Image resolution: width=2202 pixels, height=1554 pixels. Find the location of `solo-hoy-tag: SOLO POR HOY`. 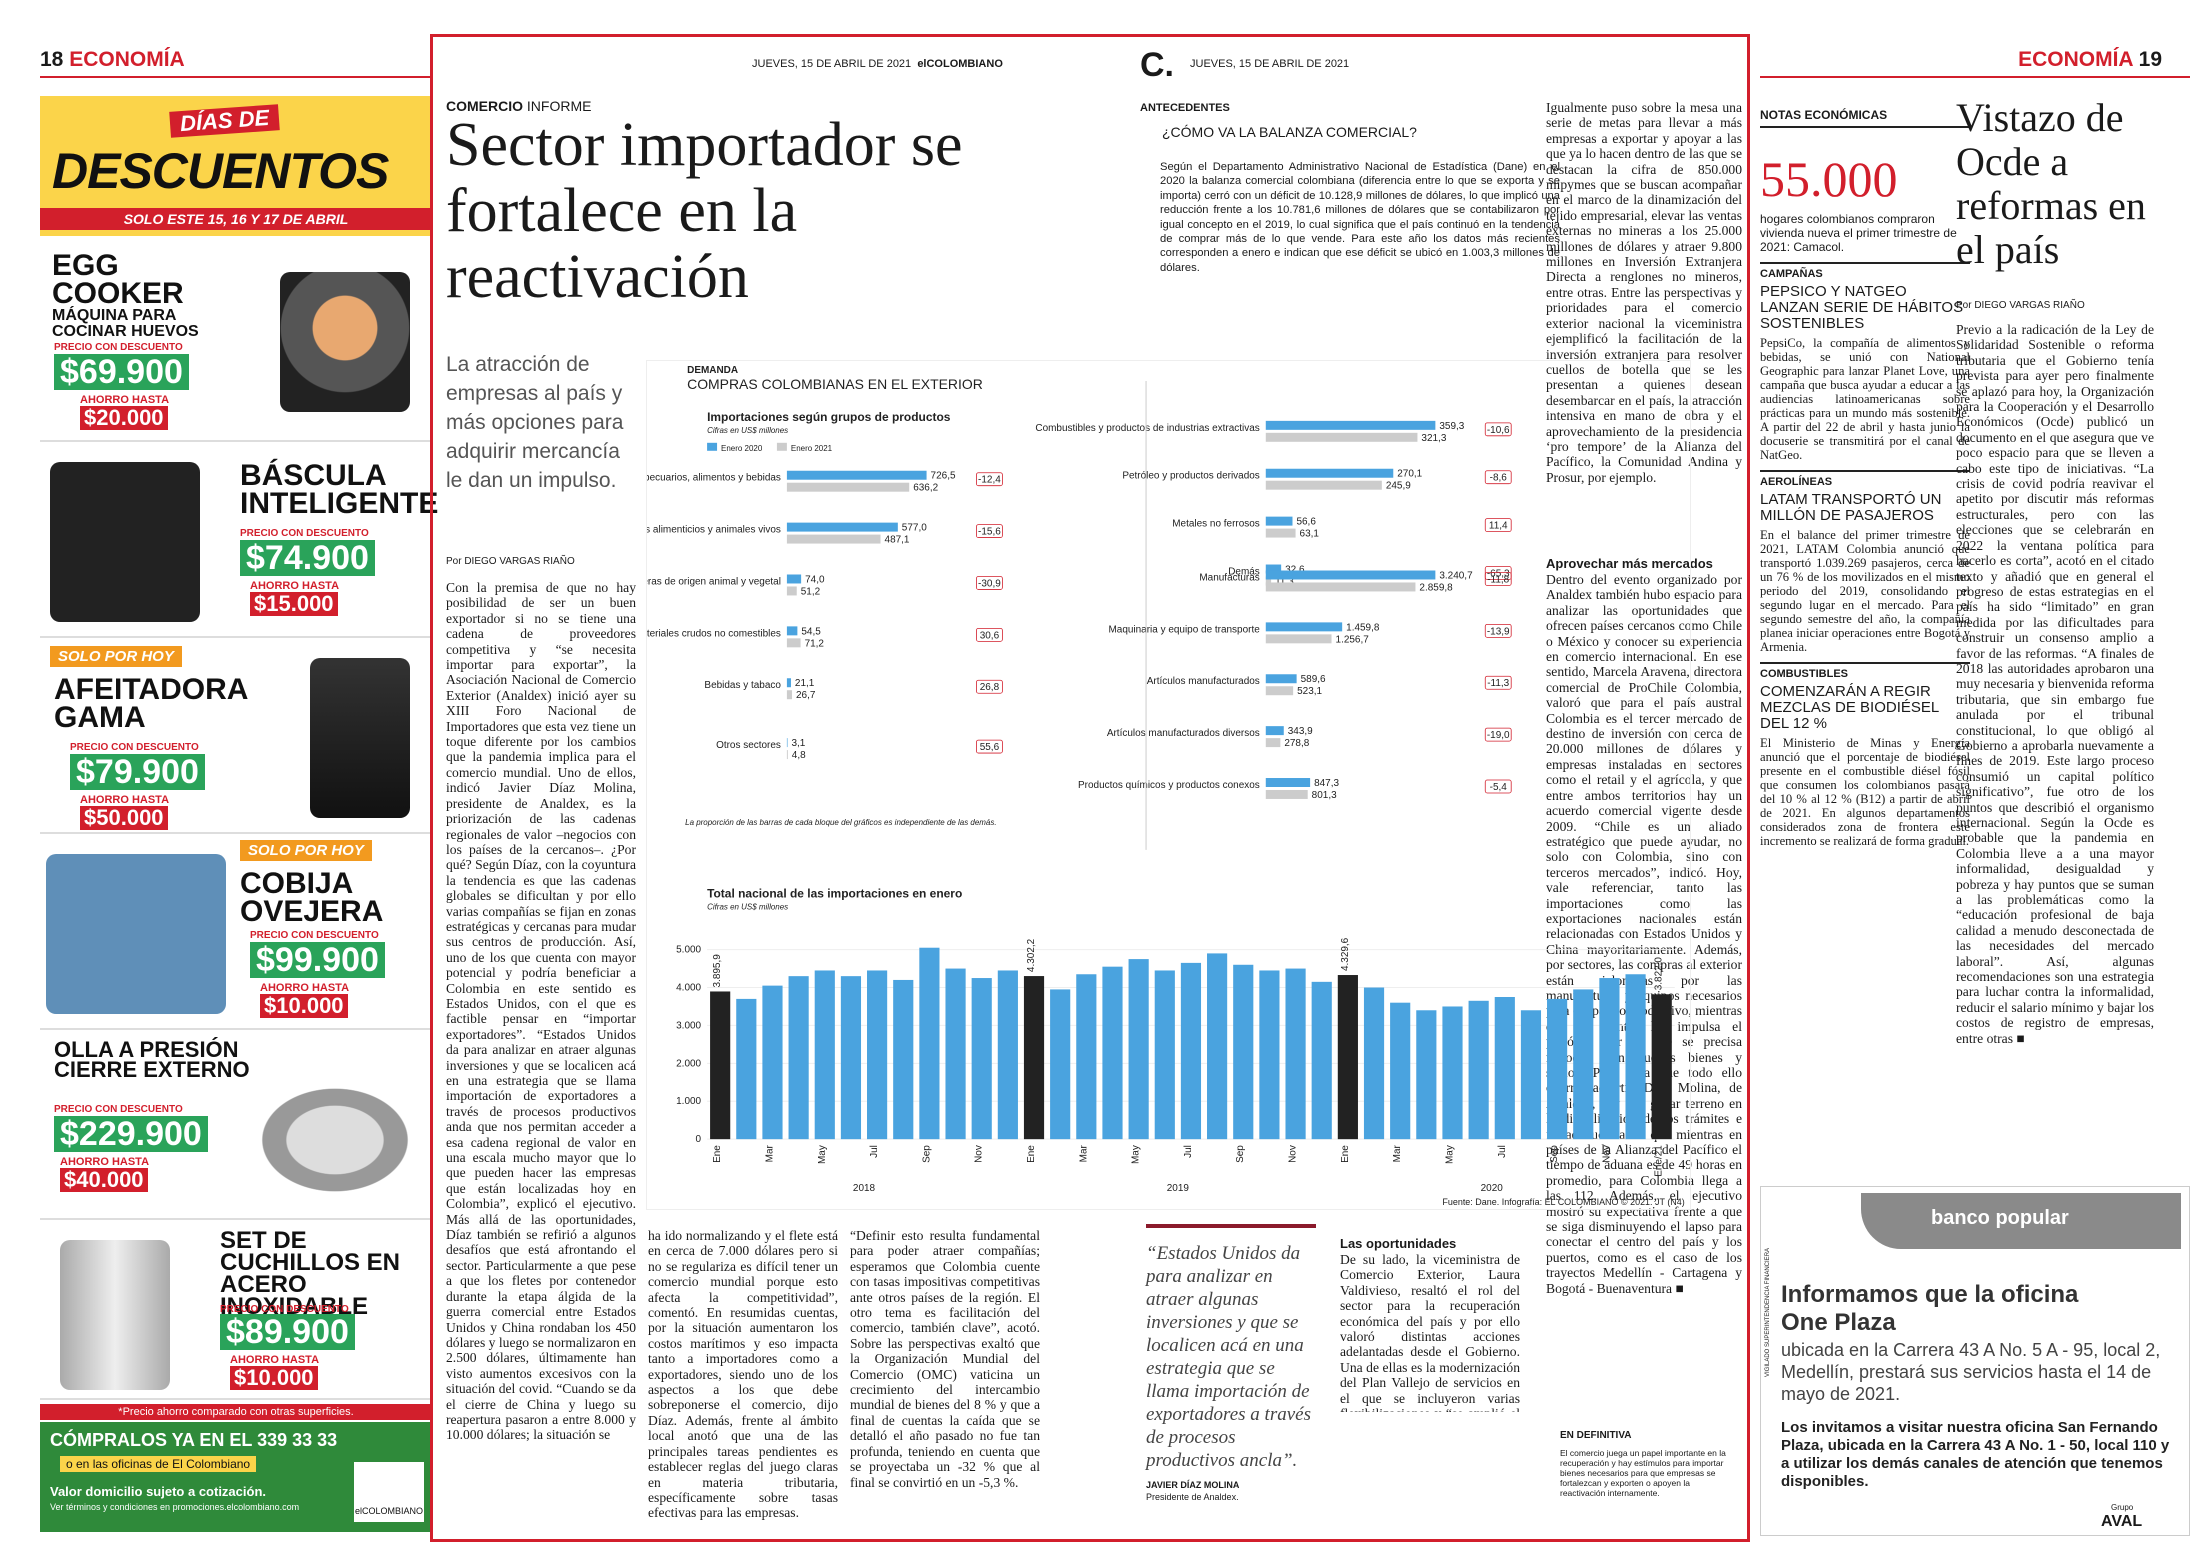

solo-hoy-tag: SOLO POR HOY is located at coordinates (116, 656).